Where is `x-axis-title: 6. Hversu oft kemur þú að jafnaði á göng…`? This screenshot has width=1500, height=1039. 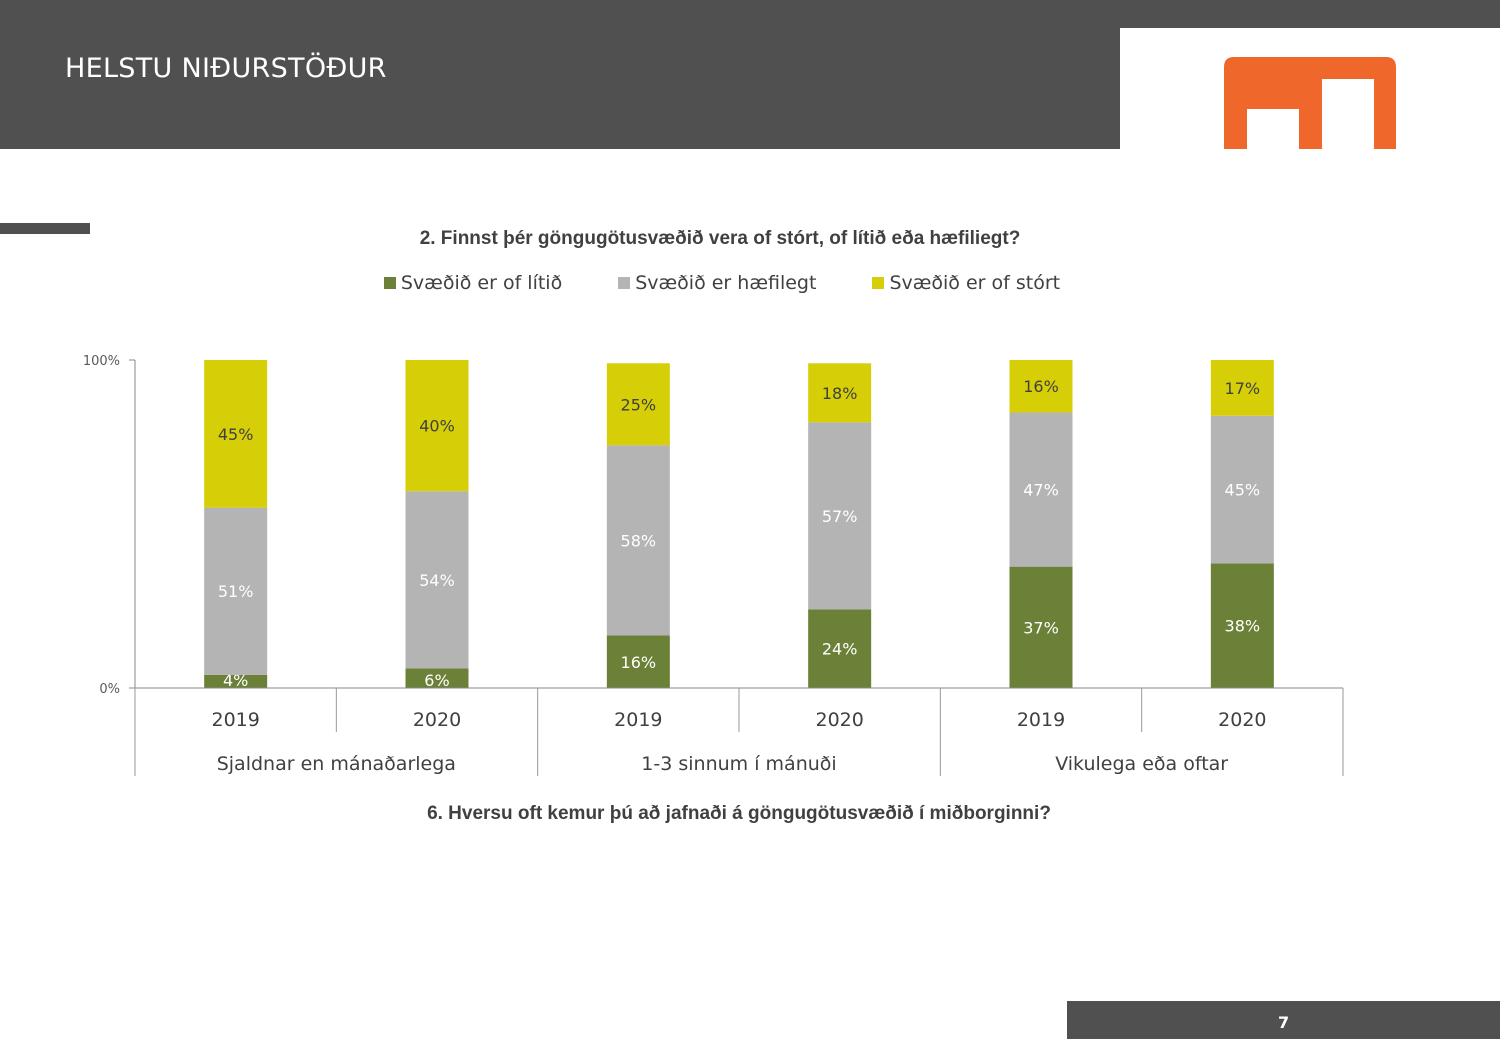 x-axis-title: 6. Hversu oft kemur þú að jafnaði á göng… is located at coordinates (739, 813).